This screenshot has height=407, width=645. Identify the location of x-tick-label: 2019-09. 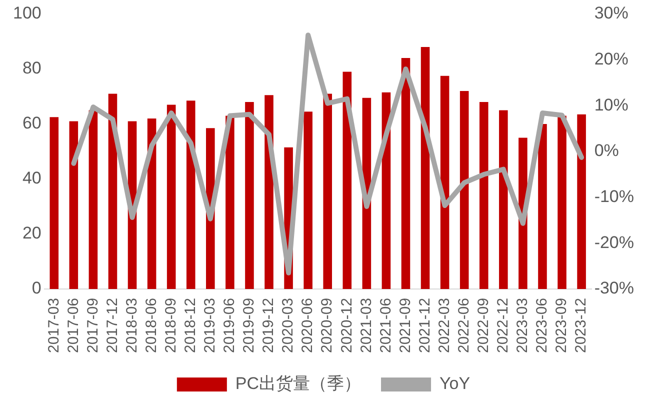
(249, 326).